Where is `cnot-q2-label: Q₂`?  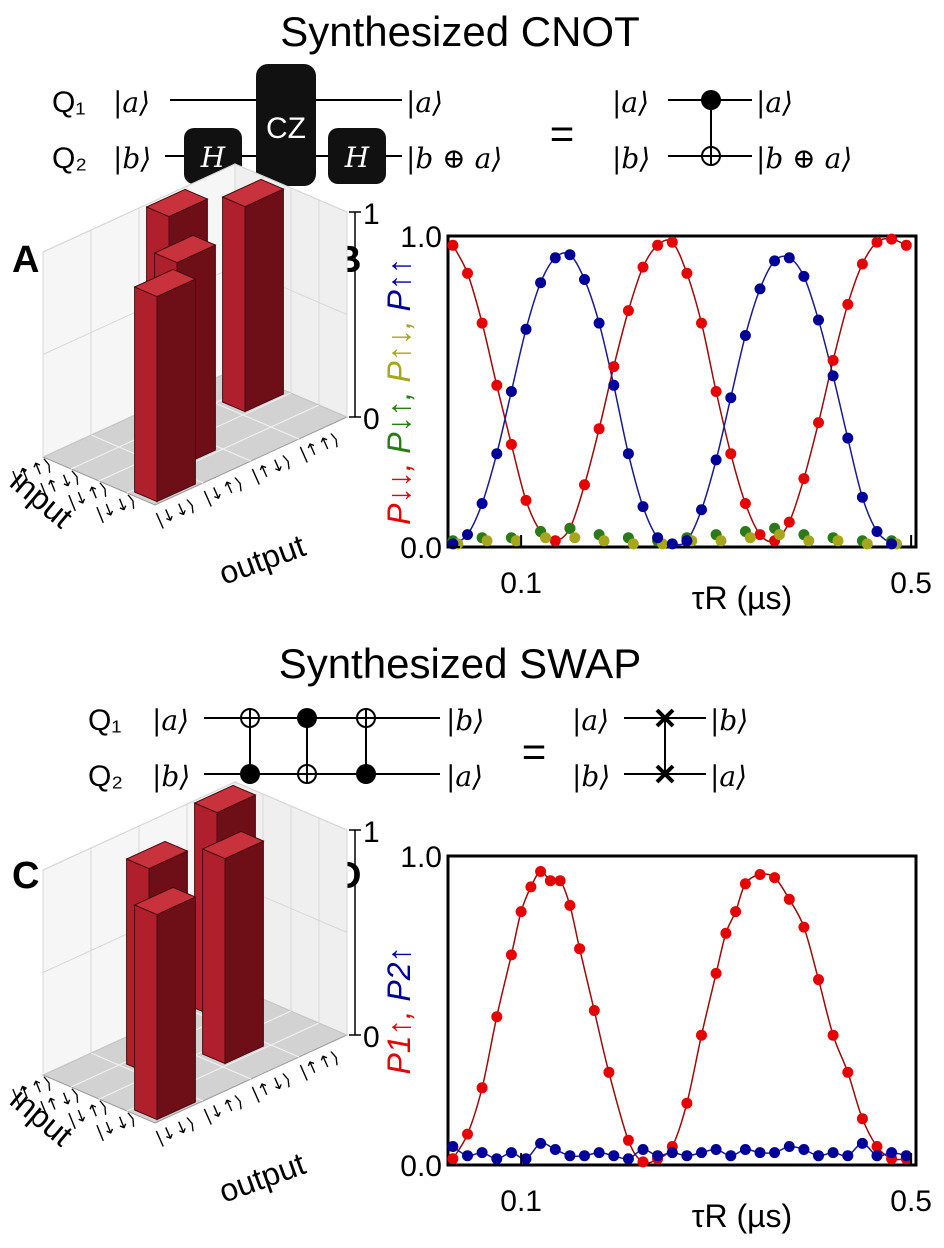
cnot-q2-label: Q₂ is located at coordinates (69, 158).